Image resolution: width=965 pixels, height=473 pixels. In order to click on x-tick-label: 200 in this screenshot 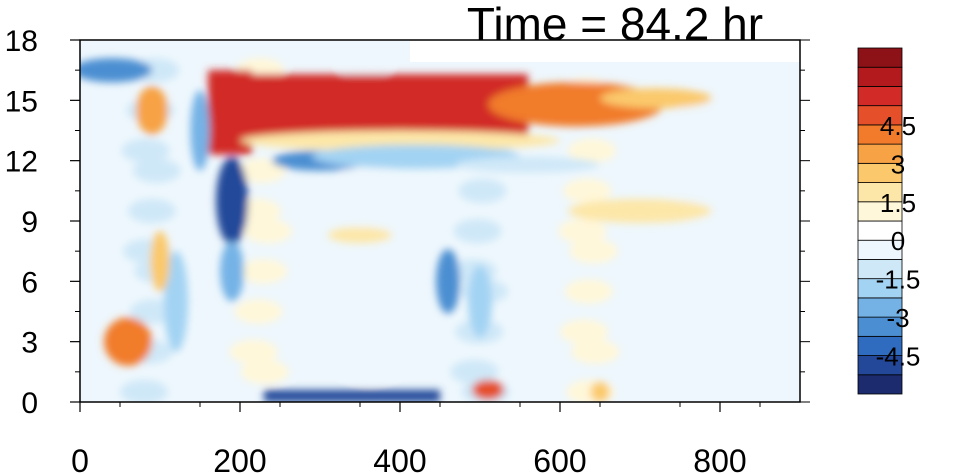, I will do `click(239, 458)`.